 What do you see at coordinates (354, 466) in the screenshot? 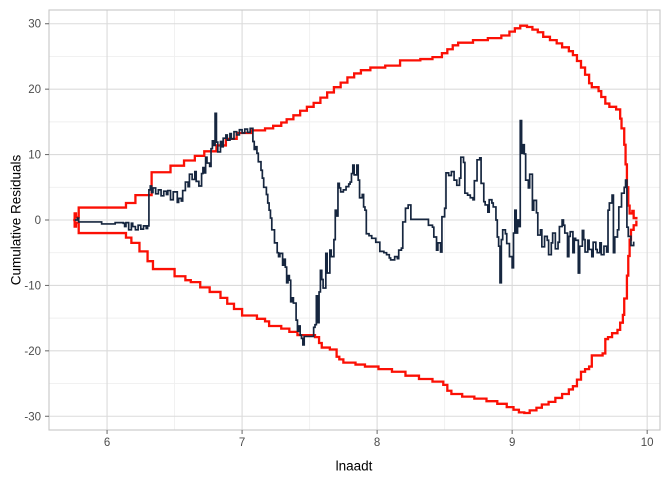
I see `x-axis-title: lnaadt` at bounding box center [354, 466].